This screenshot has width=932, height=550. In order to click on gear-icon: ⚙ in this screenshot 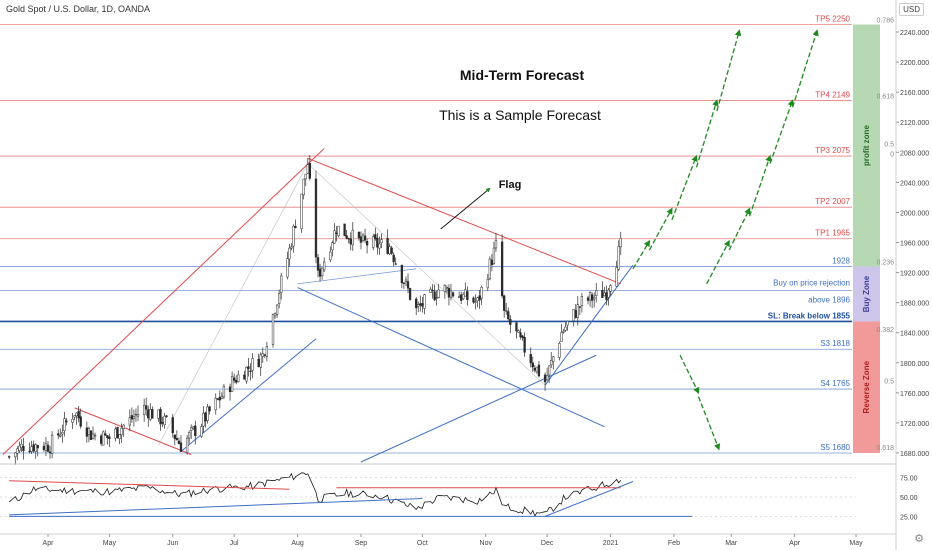, I will do `click(919, 539)`.